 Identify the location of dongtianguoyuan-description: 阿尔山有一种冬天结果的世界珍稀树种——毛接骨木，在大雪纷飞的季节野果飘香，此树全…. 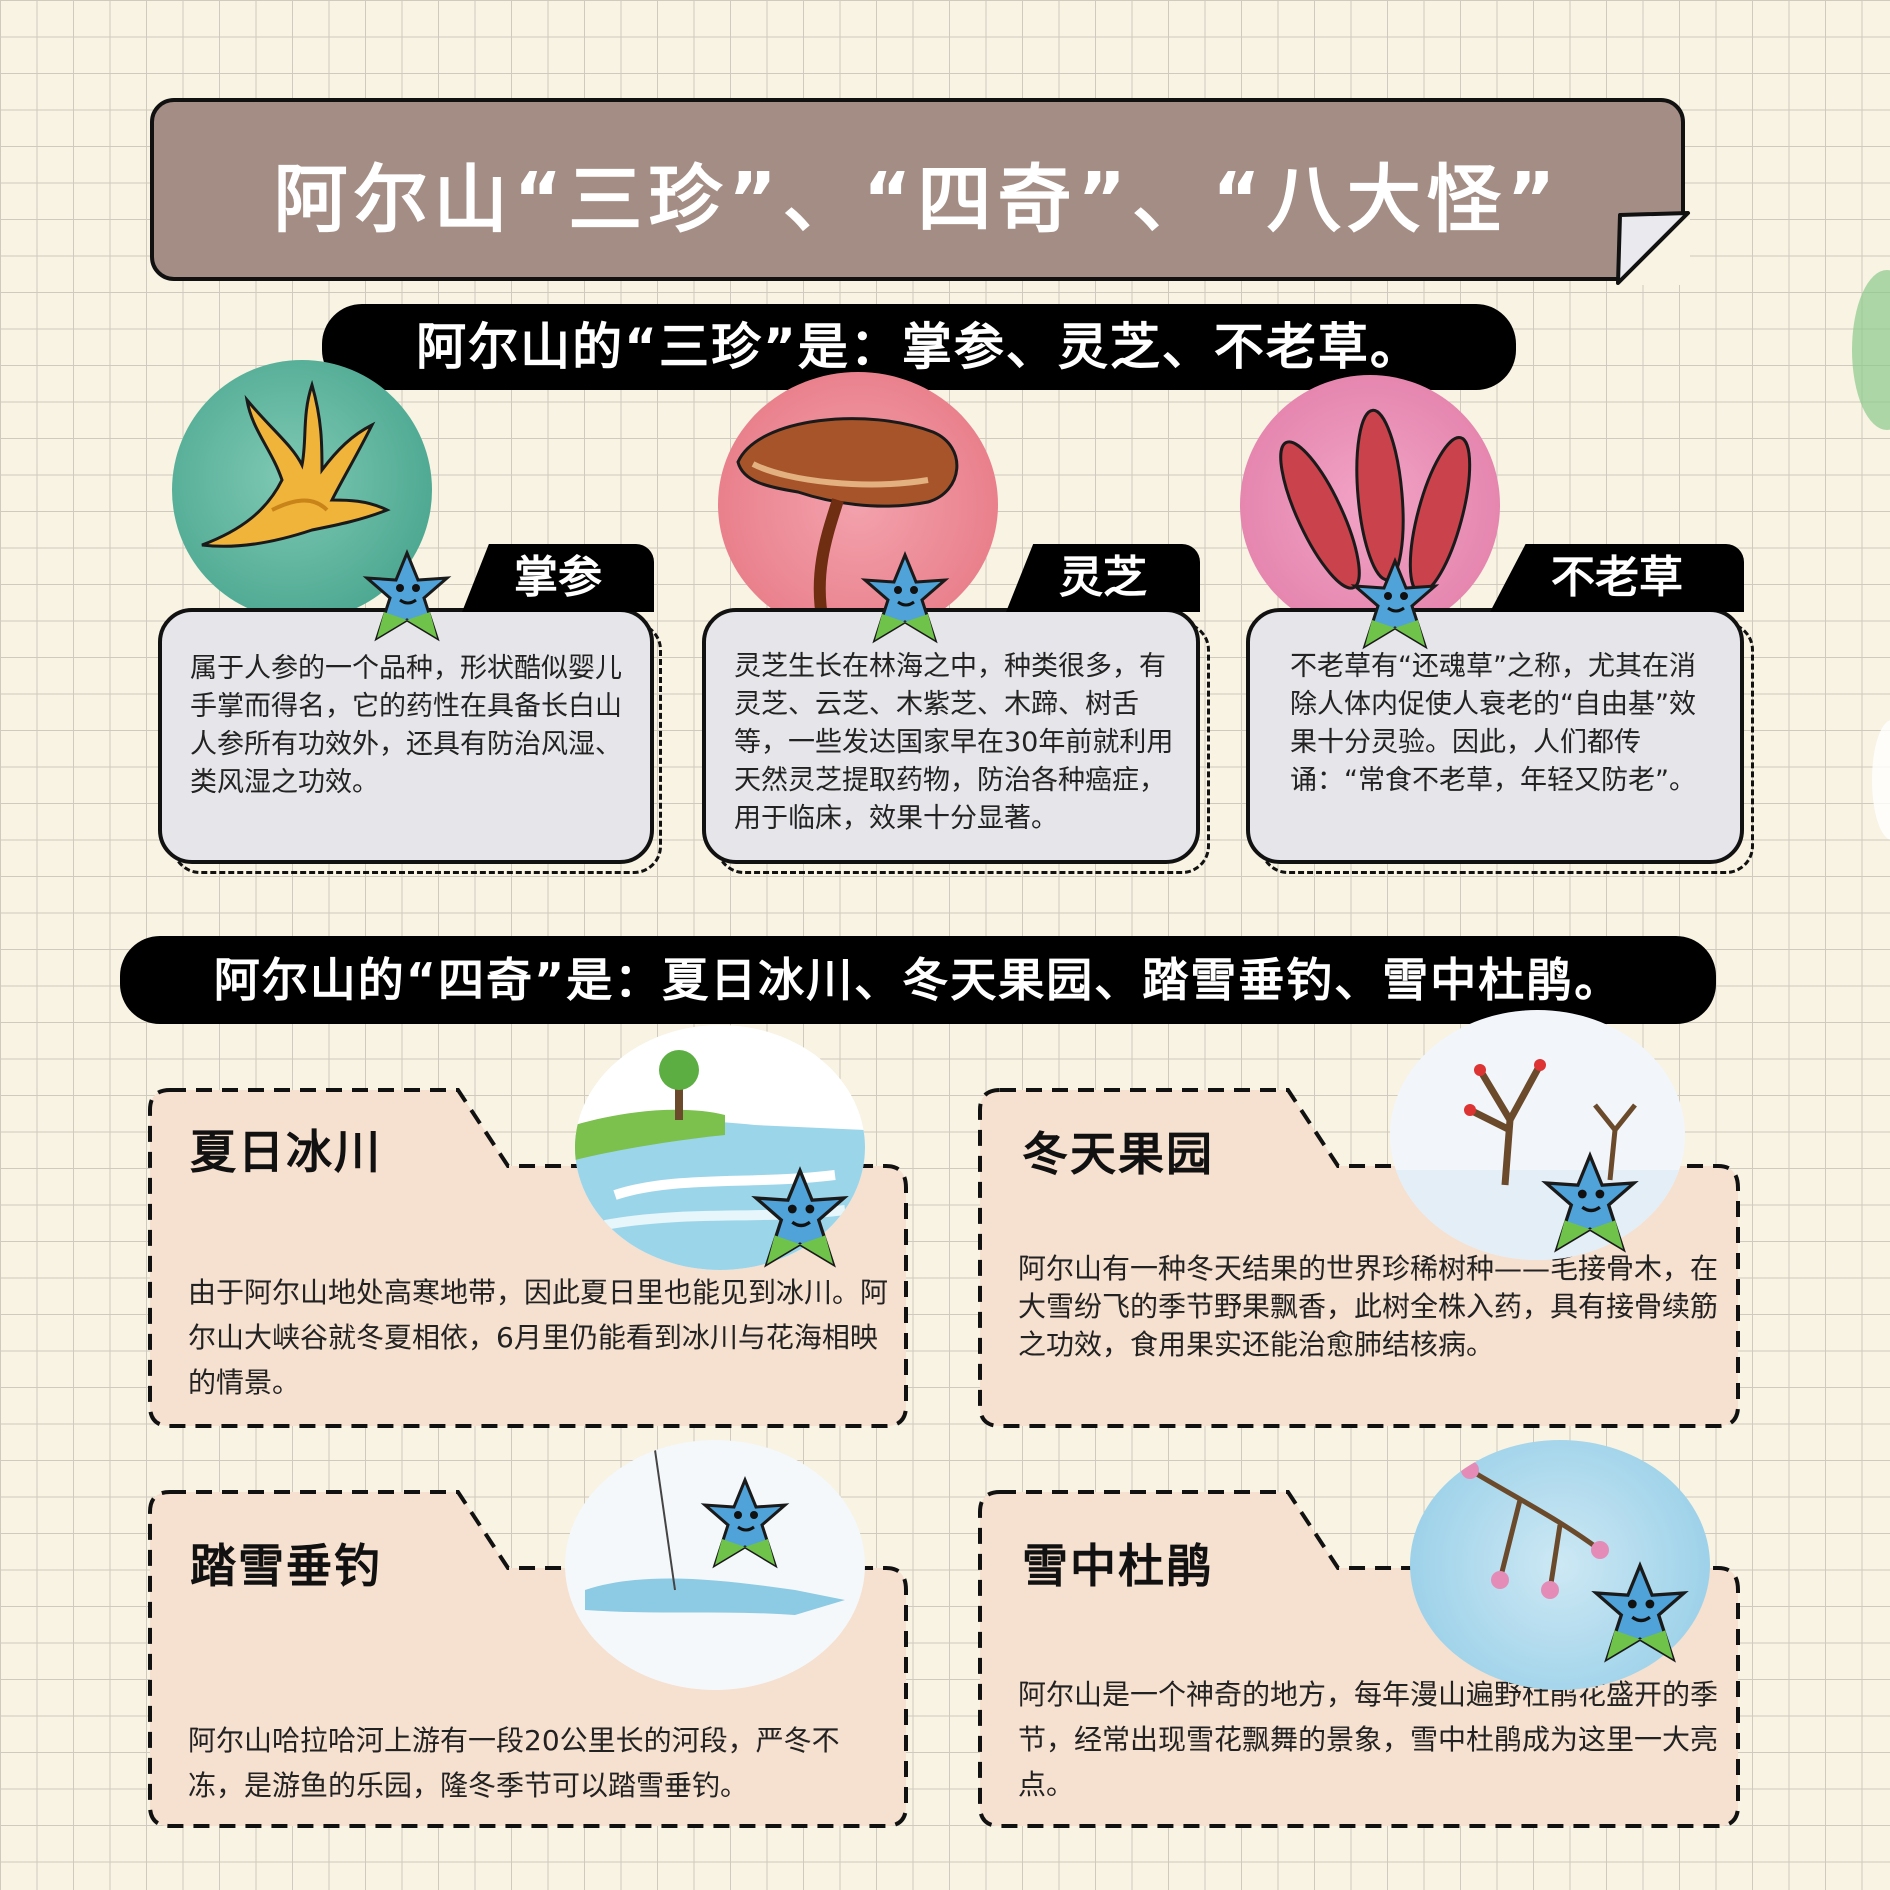
(1368, 1306).